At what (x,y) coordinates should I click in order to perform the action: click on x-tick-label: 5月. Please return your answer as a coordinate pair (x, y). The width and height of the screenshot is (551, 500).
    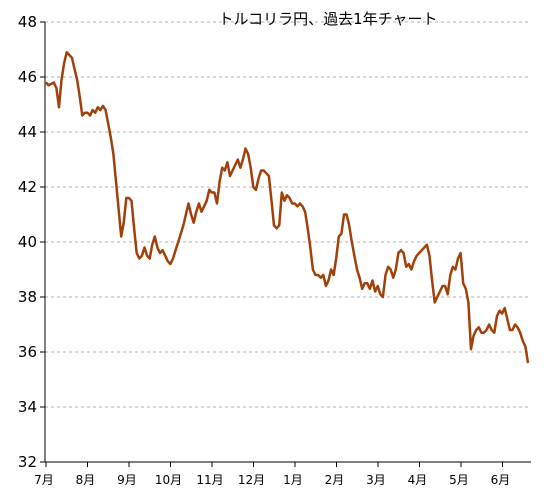
    Looking at the image, I should click on (459, 480).